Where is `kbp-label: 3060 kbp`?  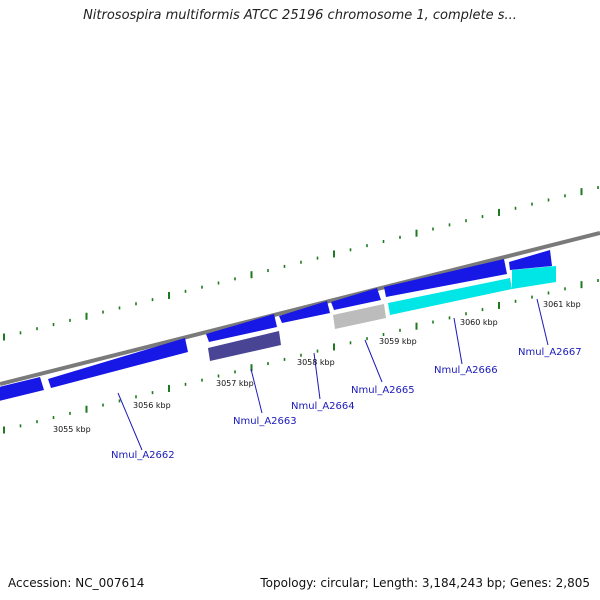
kbp-label: 3060 kbp is located at coordinates (479, 322).